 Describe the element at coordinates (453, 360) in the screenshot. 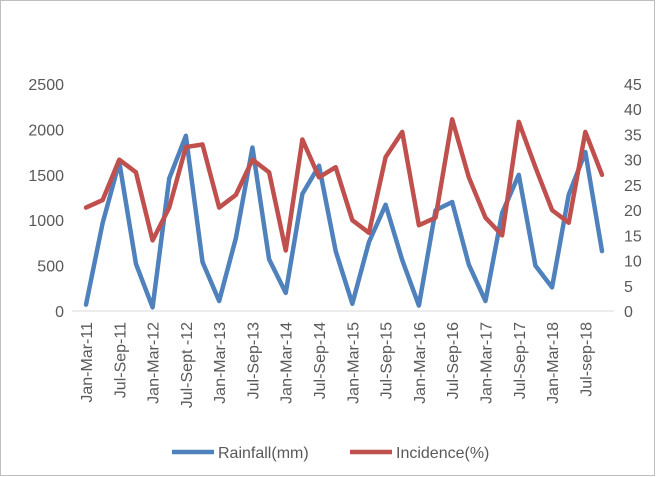

I see `x-tick-label: Jul-Sep-16` at that location.